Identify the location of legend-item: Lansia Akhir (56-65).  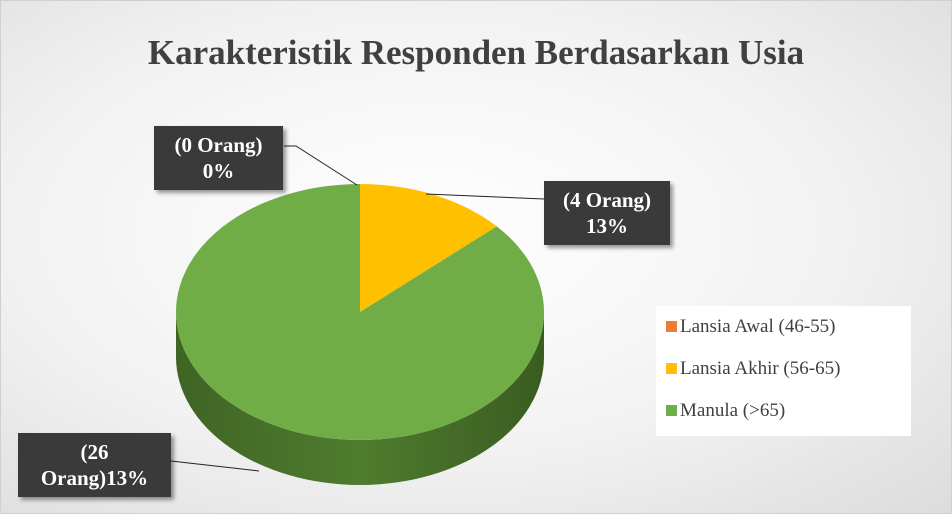
(753, 369).